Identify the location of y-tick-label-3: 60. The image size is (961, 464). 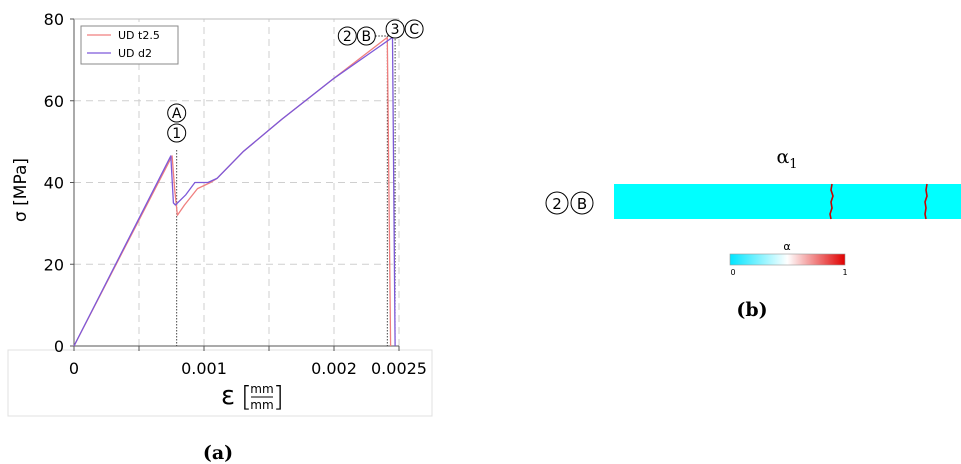
(54, 101).